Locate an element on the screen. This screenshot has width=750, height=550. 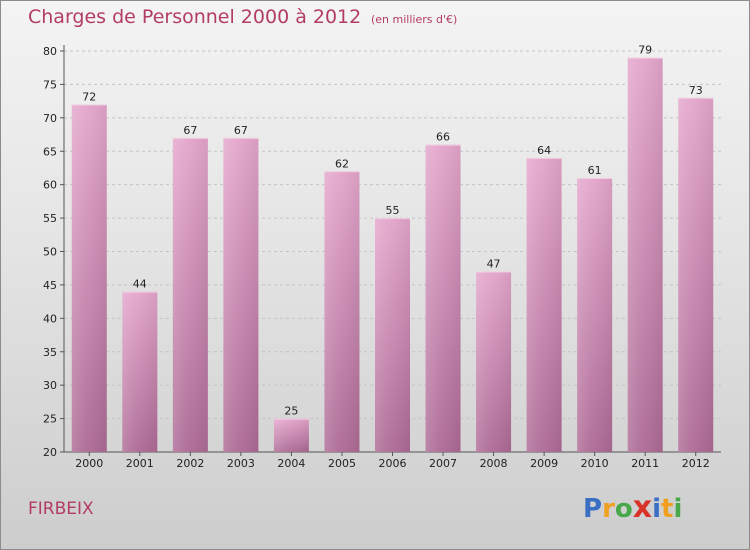
x-tick-label-2003: 2003 is located at coordinates (241, 463).